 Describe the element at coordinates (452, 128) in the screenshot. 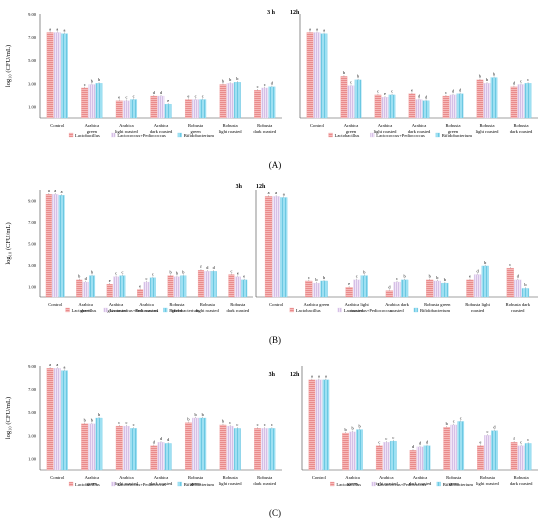

I see `x-tick-label: Robusta green` at that location.